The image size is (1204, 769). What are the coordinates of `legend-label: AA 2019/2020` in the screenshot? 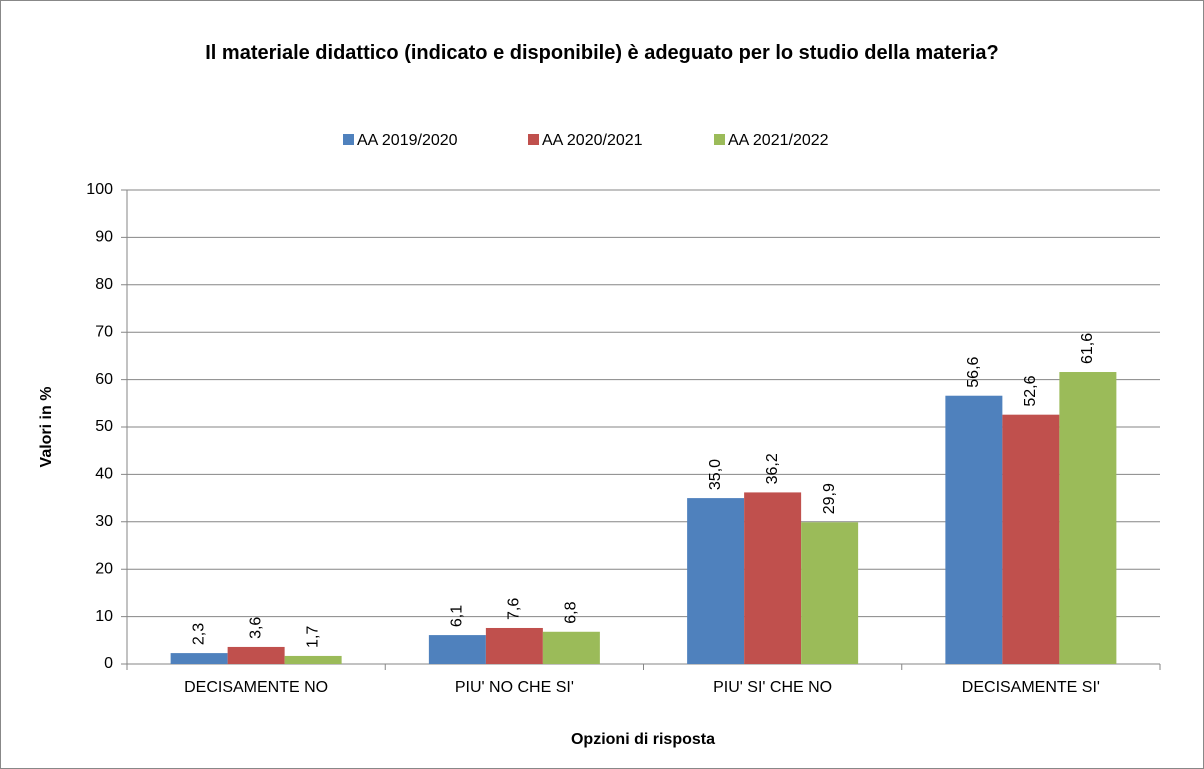 It's located at (407, 140).